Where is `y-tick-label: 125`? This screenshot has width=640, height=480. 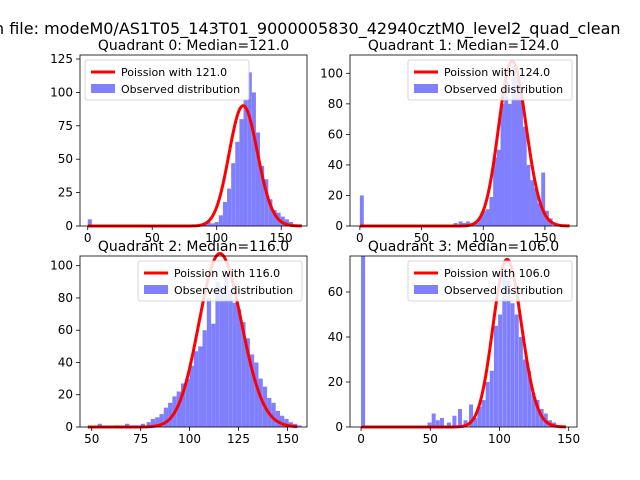 y-tick-label: 125 is located at coordinates (61, 59).